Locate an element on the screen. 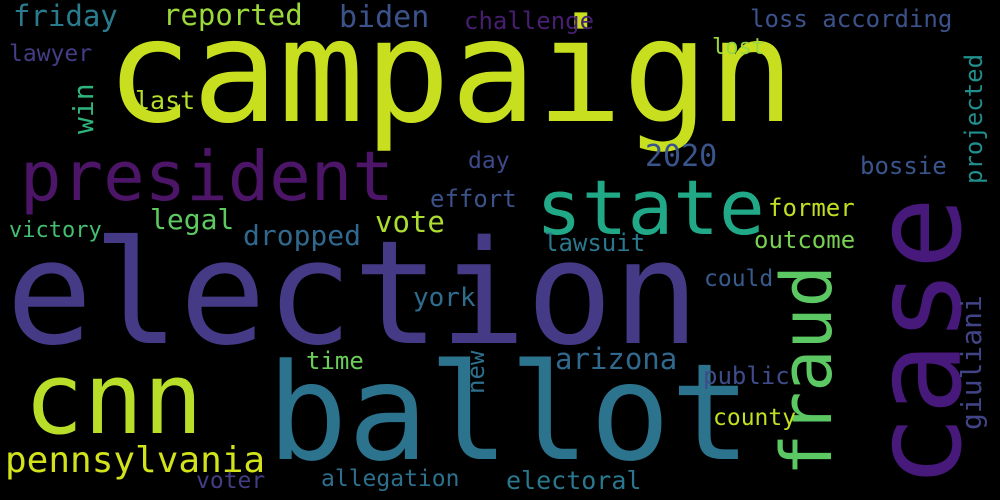 The image size is (1000, 500). word-state: state is located at coordinates (650, 207).